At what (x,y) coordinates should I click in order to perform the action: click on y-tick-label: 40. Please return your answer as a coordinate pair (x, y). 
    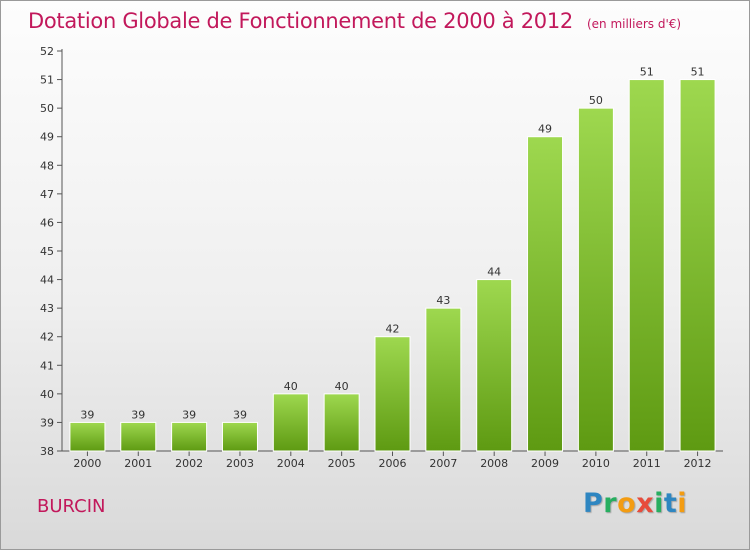
    Looking at the image, I should click on (47, 394).